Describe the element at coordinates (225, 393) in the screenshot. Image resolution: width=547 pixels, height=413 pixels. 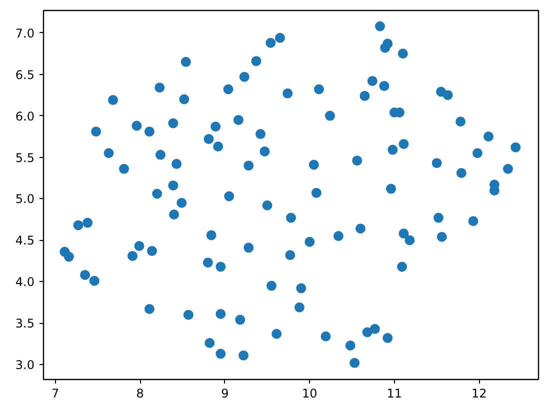
I see `x-tick-label: 9` at that location.